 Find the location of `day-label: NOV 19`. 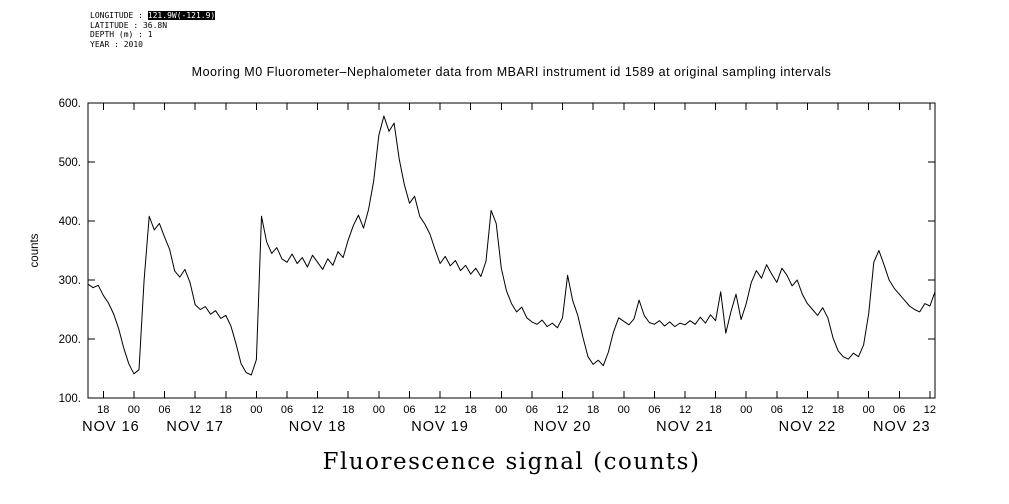

day-label: NOV 19 is located at coordinates (440, 427).